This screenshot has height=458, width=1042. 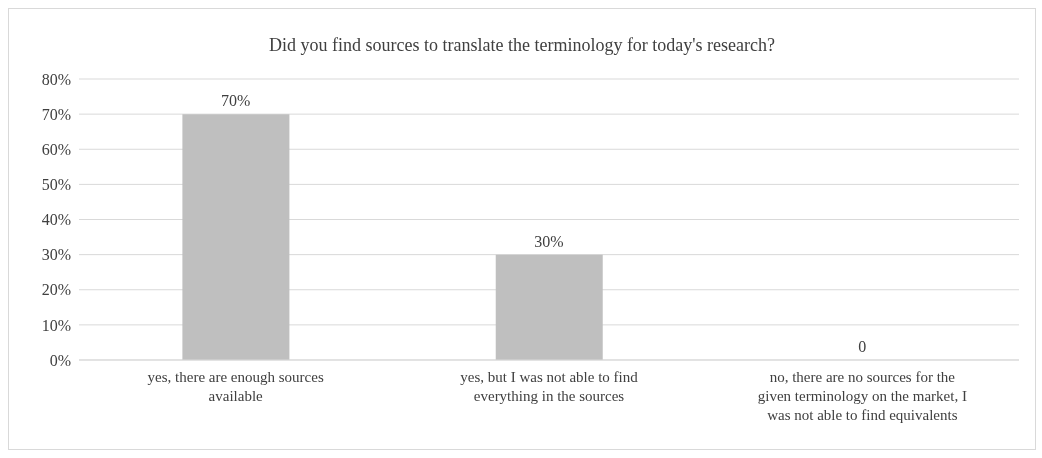 What do you see at coordinates (56, 185) in the screenshot?
I see `y-tick-label: 50%` at bounding box center [56, 185].